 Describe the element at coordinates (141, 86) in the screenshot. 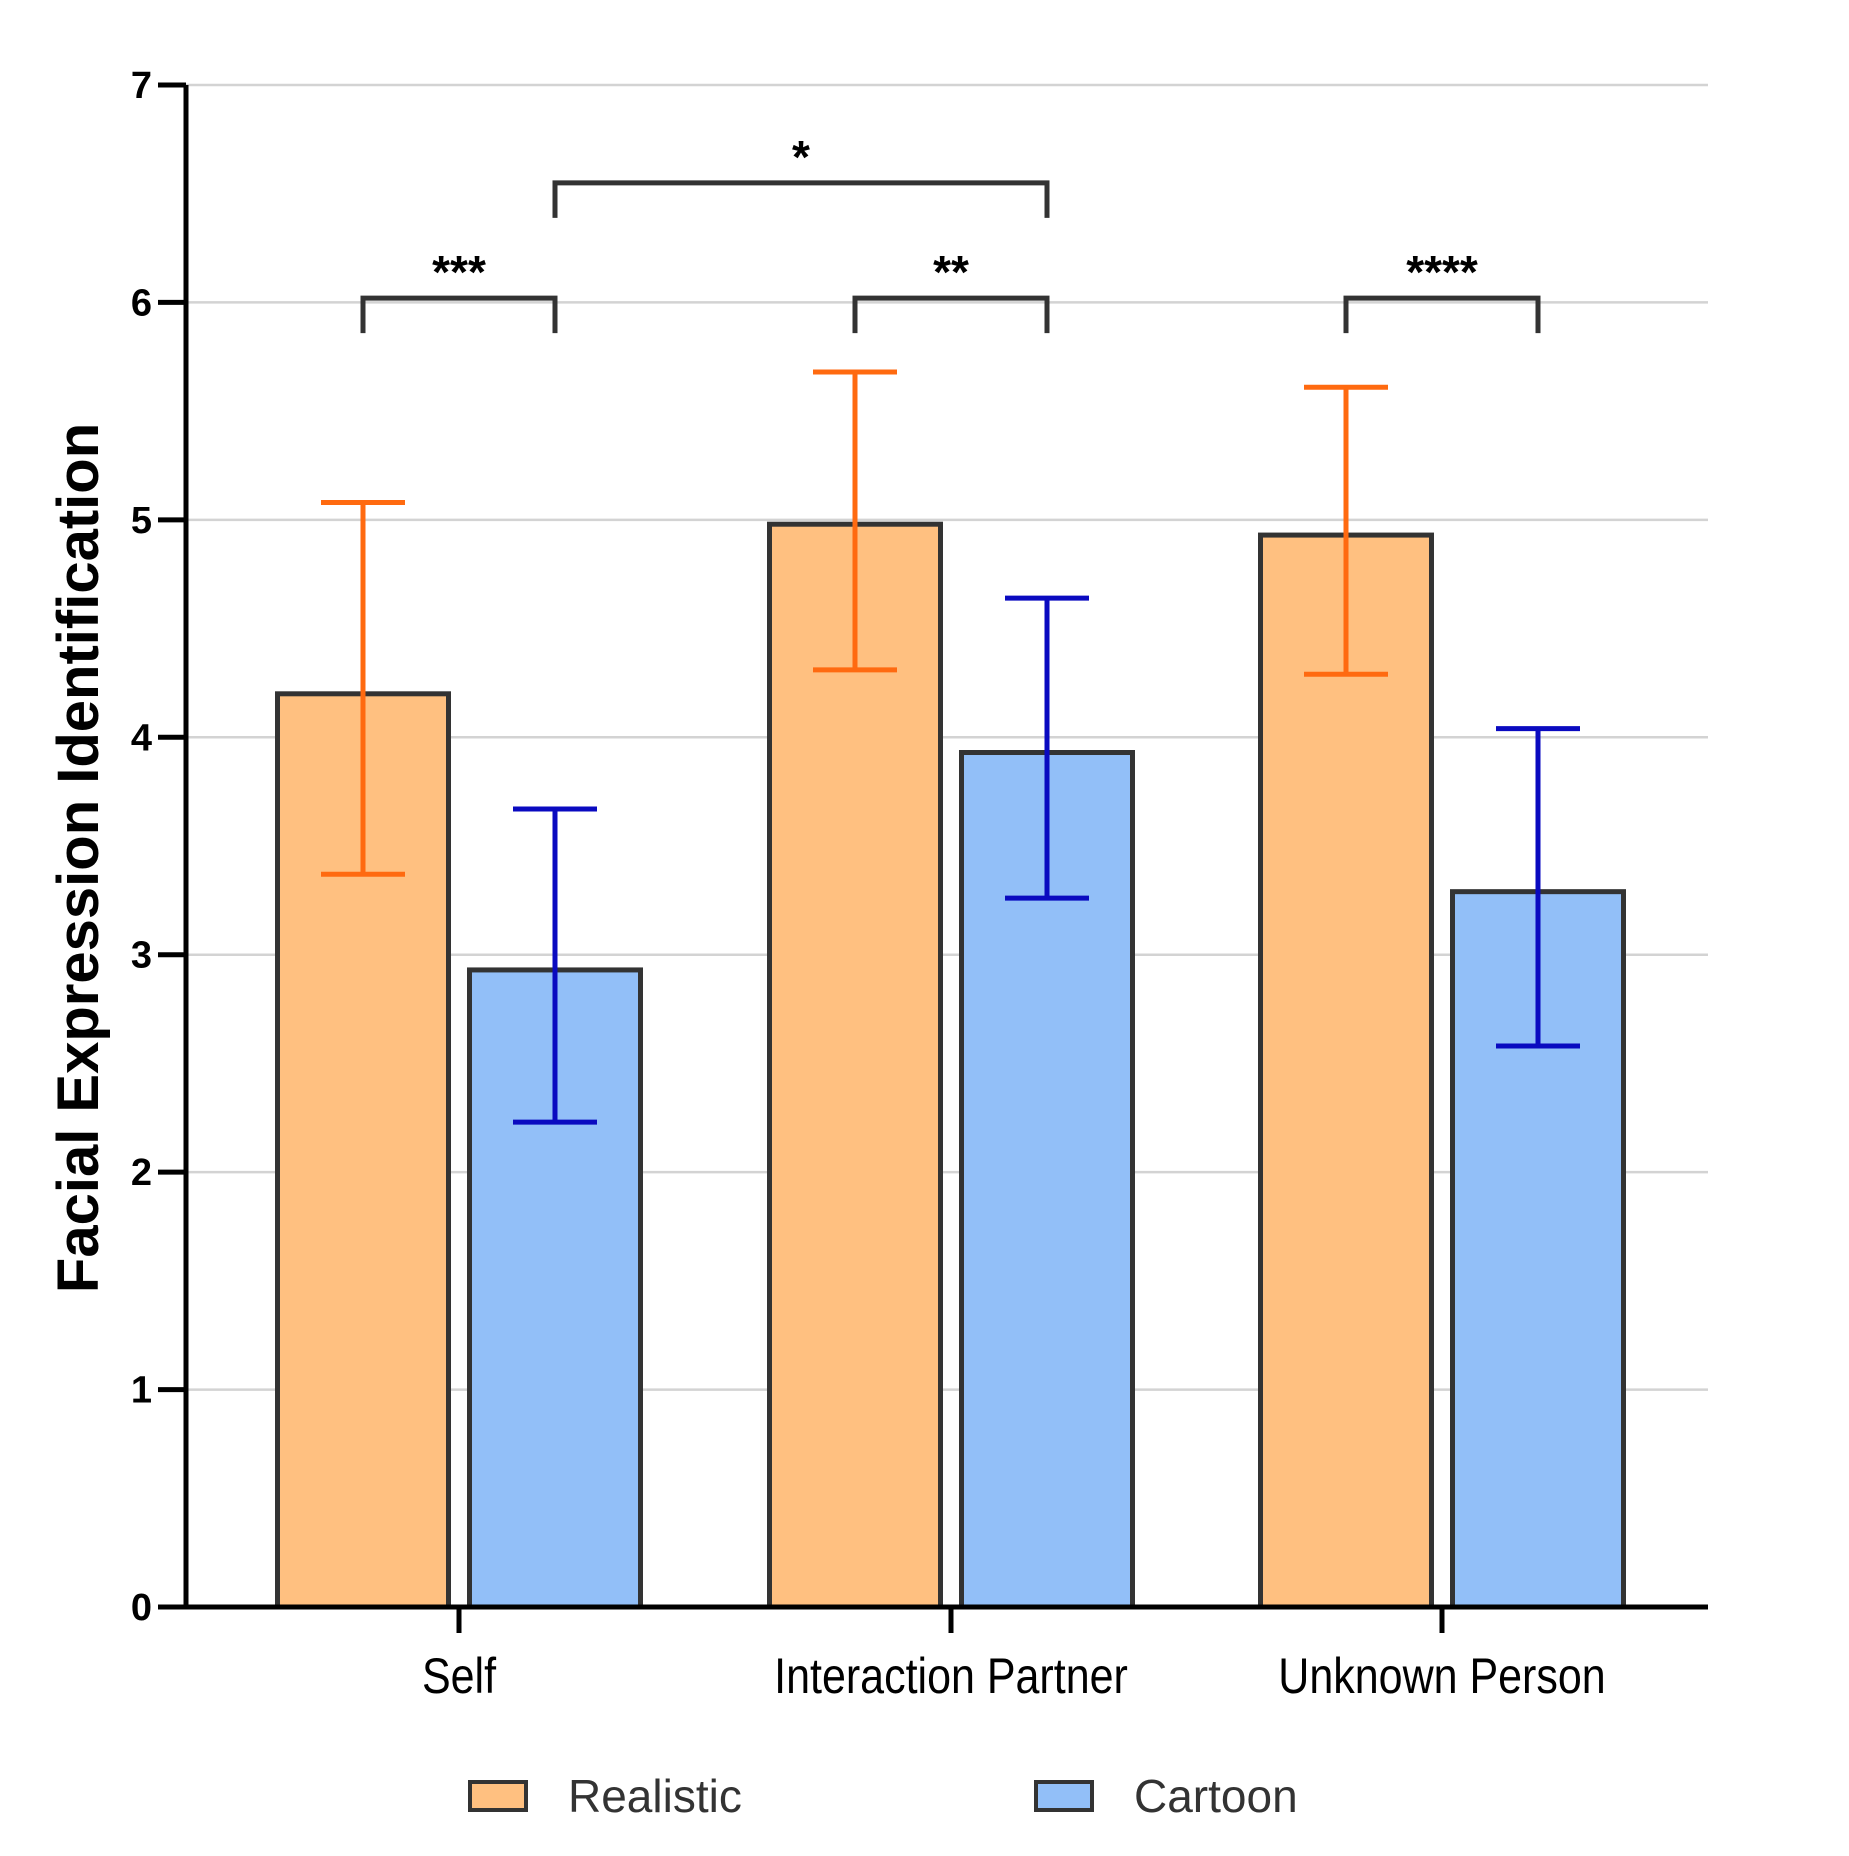

I see `y-tick-label: 7` at that location.